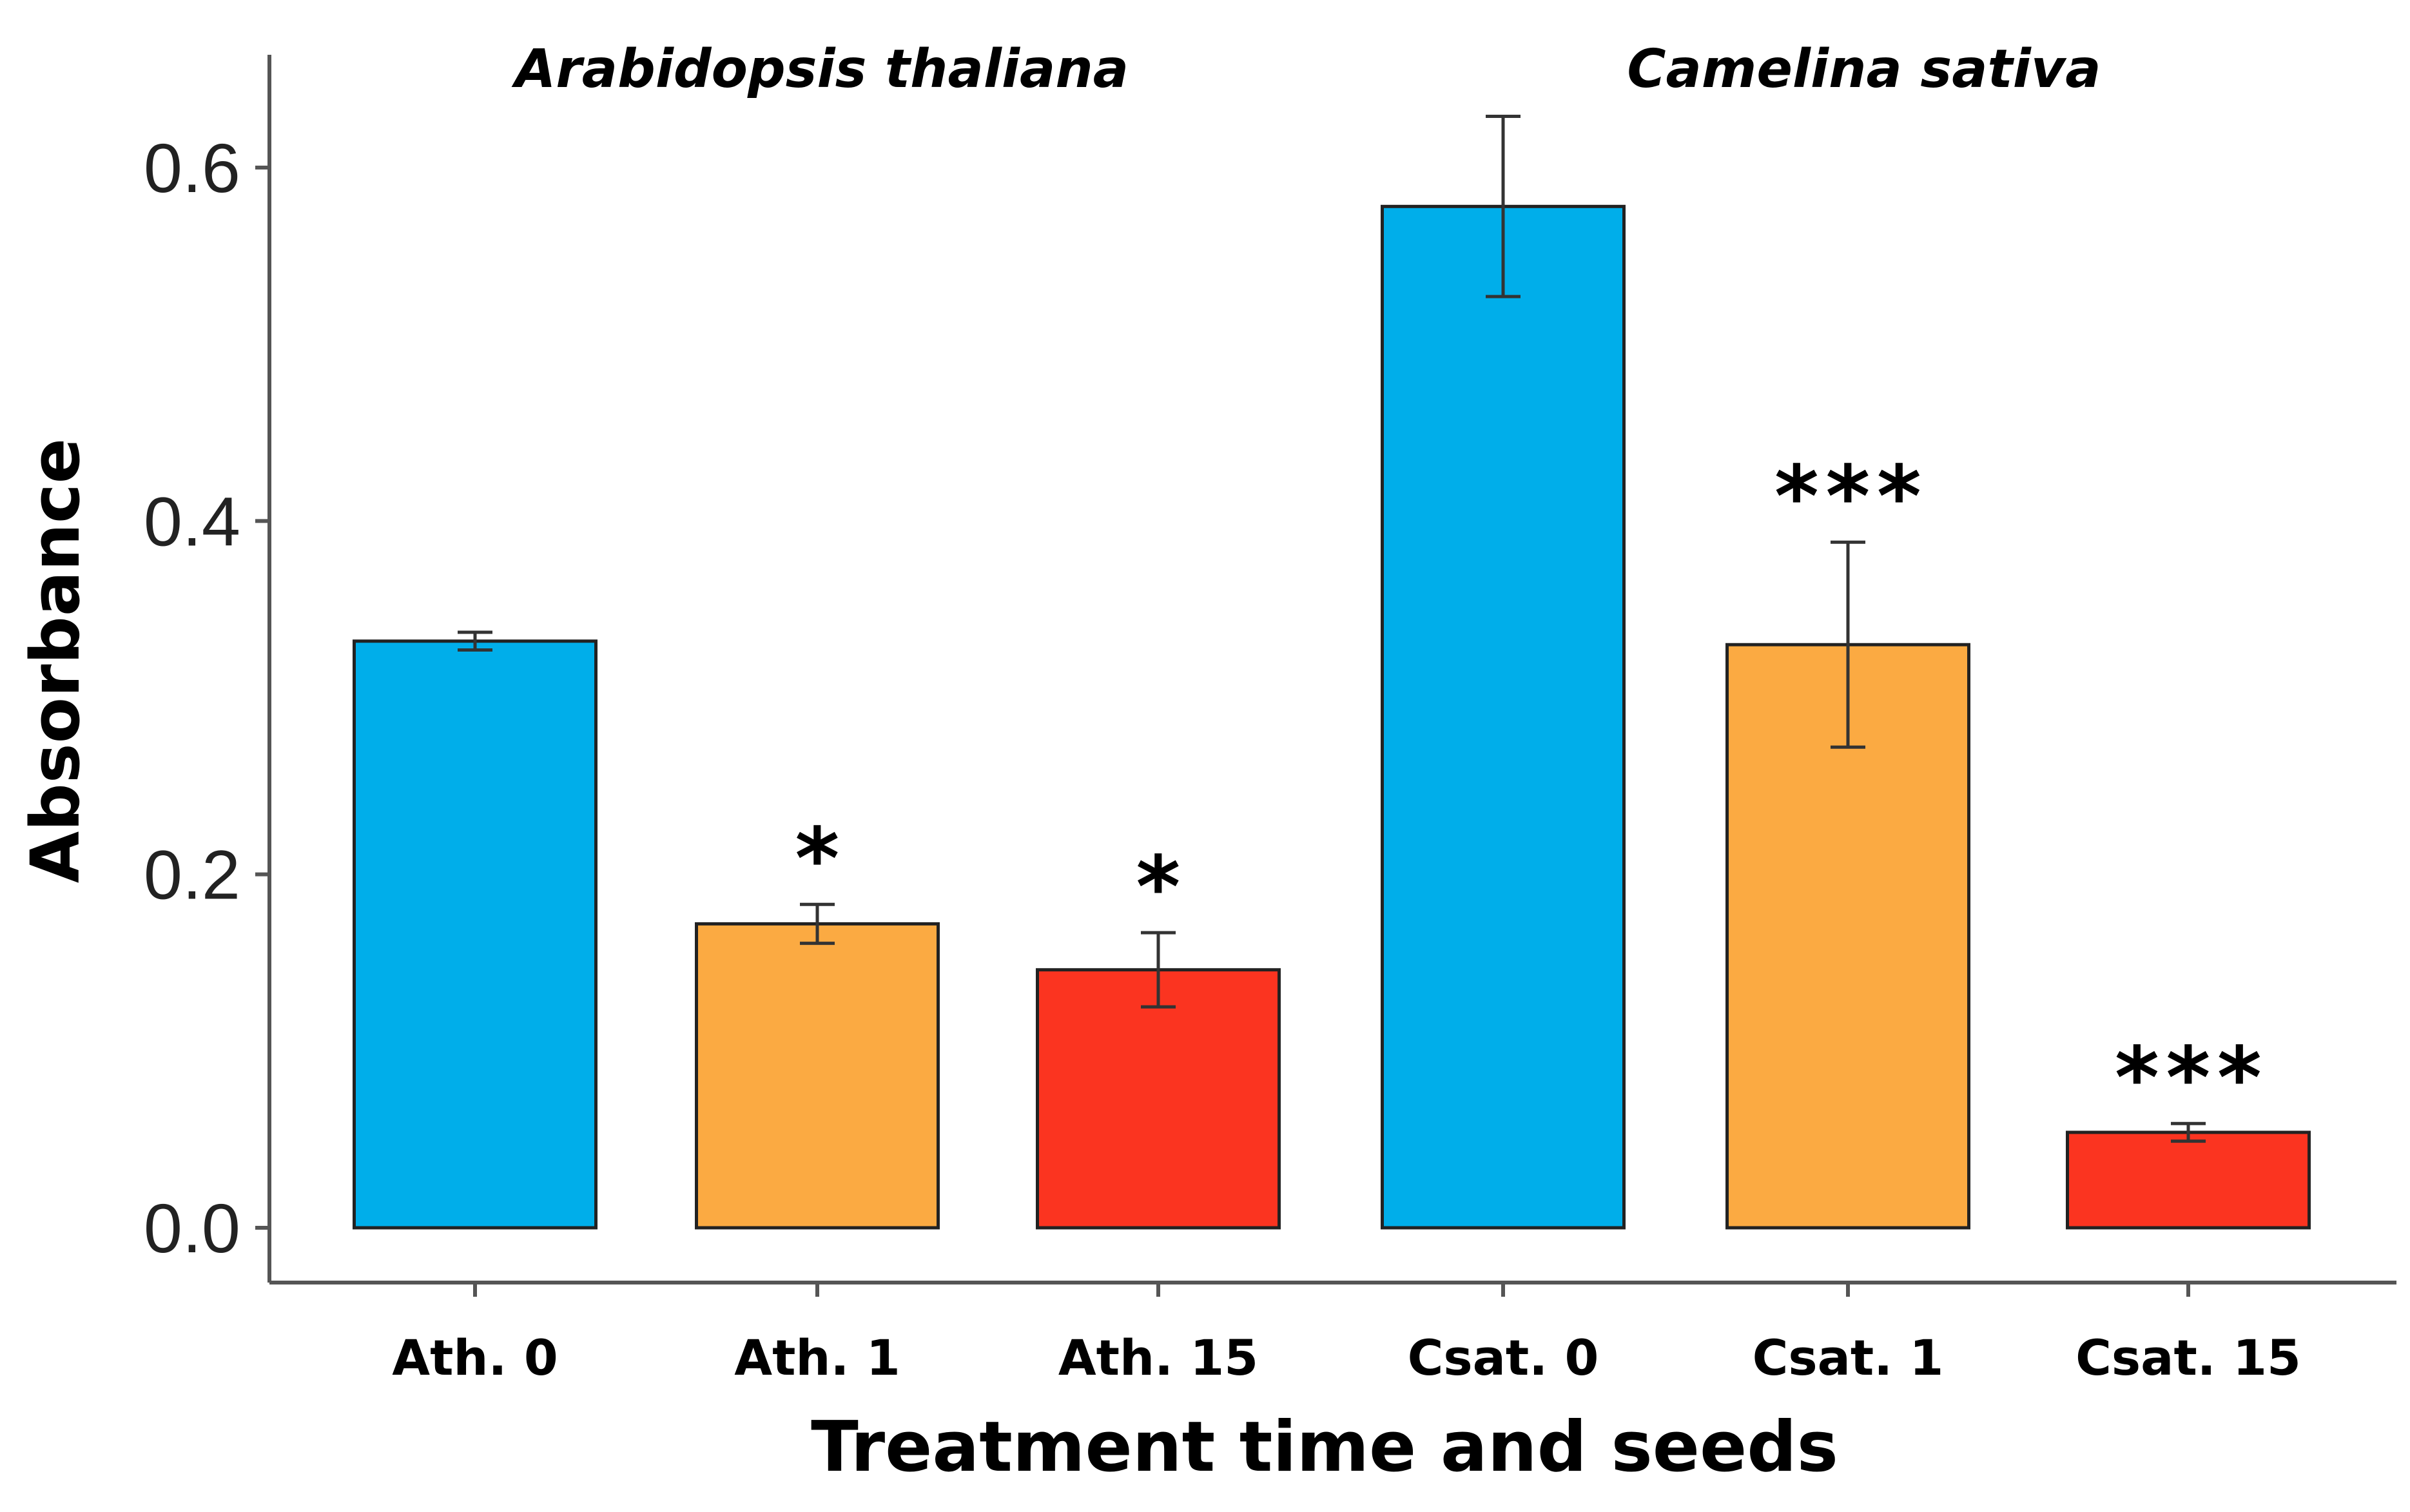 This screenshot has width=2410, height=1512. What do you see at coordinates (192, 1228) in the screenshot?
I see `y-tick-label: 0.0` at bounding box center [192, 1228].